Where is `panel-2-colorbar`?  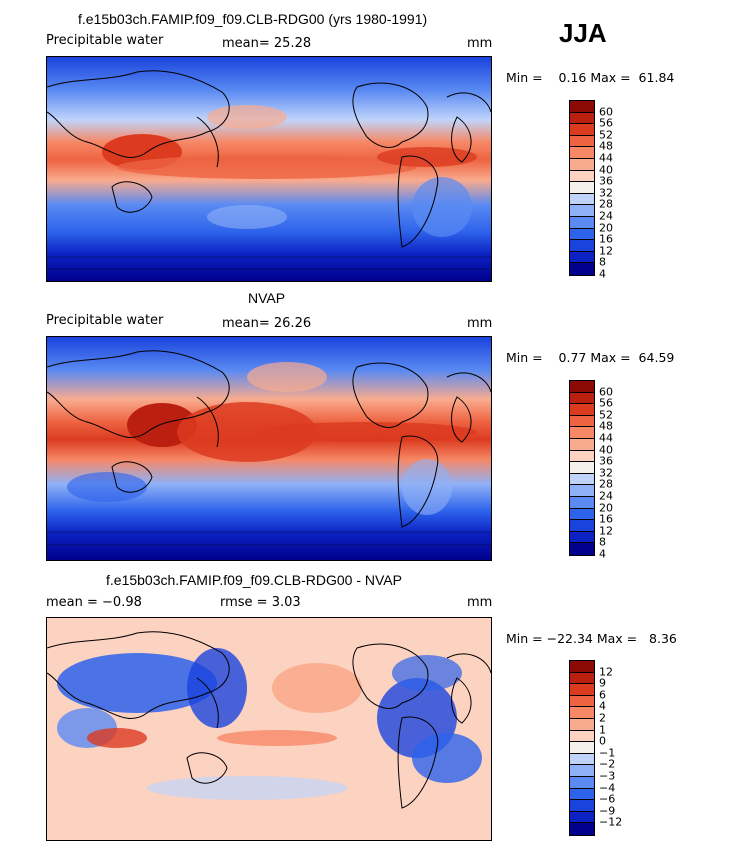 panel-2-colorbar is located at coordinates (582, 468).